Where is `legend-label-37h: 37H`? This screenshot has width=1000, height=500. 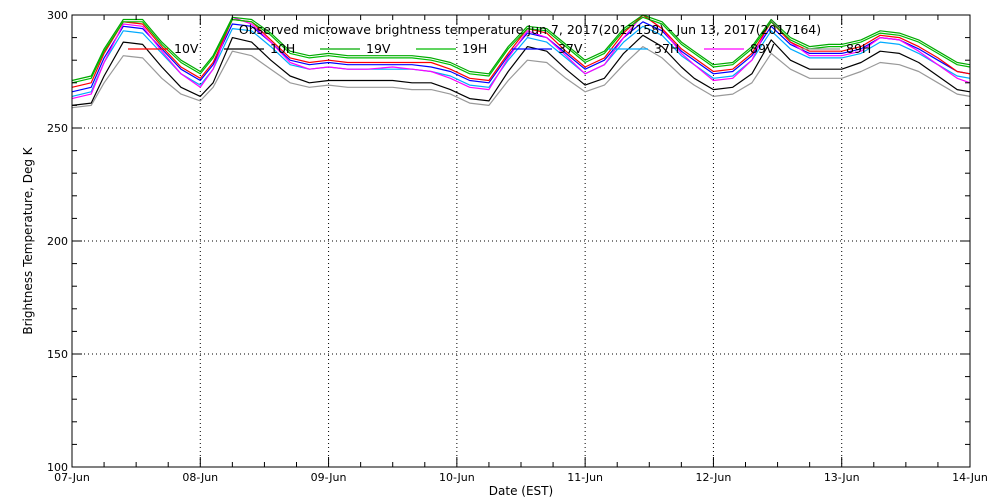
legend-label-37h: 37H is located at coordinates (666, 48).